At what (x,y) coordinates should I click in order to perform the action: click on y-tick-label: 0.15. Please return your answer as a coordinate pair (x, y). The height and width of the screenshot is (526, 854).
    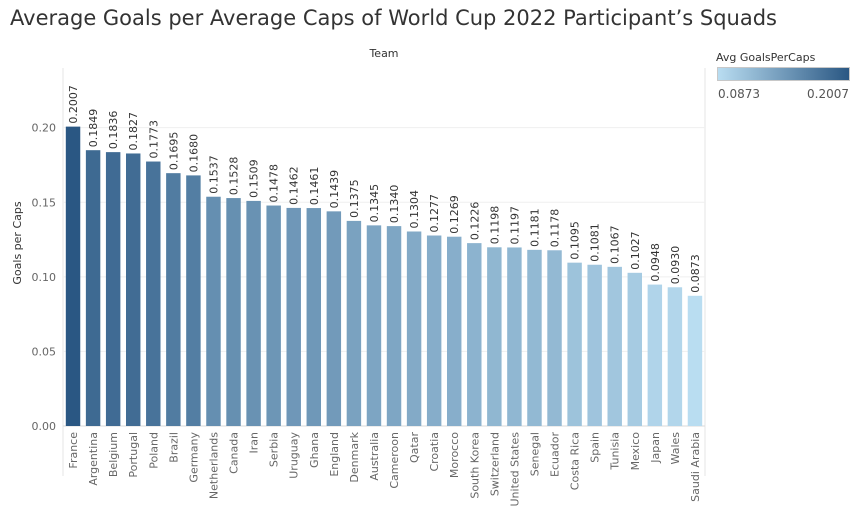
    Looking at the image, I should click on (44, 202).